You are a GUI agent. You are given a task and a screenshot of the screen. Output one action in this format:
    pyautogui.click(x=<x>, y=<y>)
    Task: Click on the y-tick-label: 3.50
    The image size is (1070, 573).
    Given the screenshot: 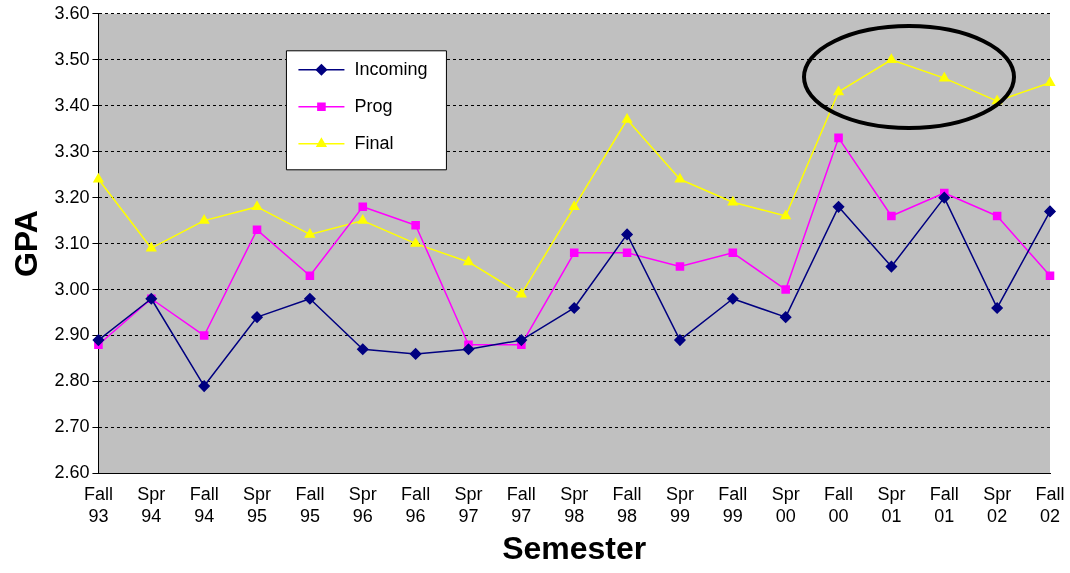 What is the action you would take?
    pyautogui.click(x=72, y=58)
    